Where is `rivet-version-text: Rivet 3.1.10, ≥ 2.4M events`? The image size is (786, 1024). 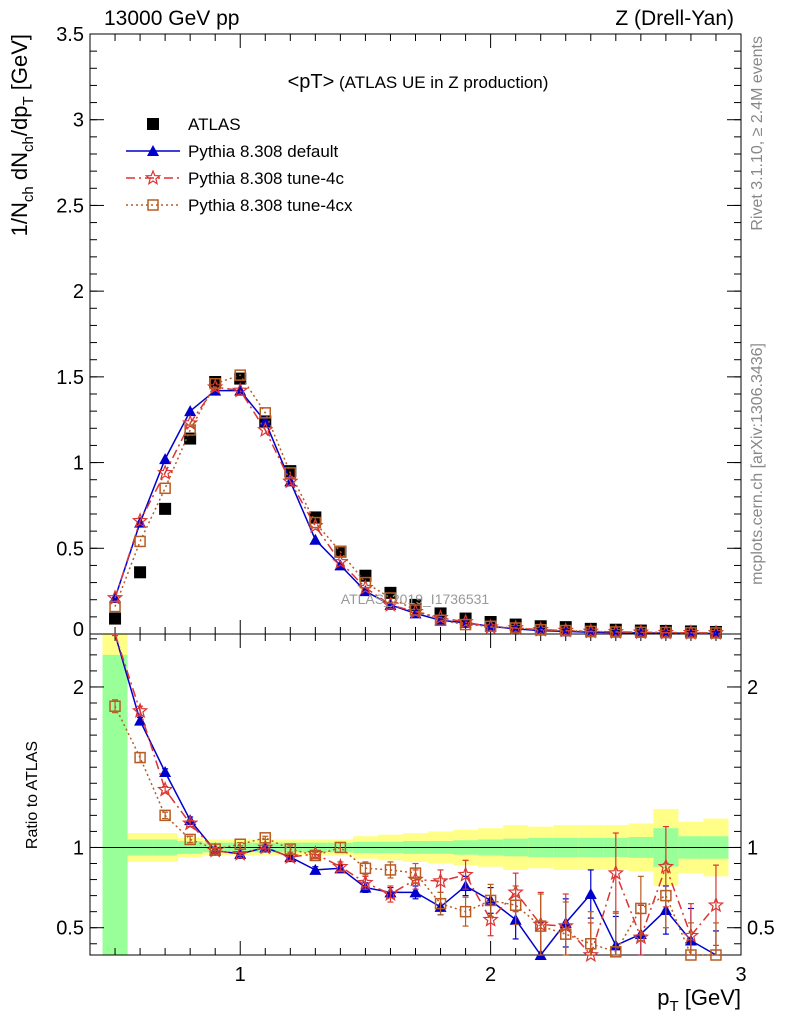
rivet-version-text: Rivet 3.1.10, ≥ 2.4M events is located at coordinates (757, 133).